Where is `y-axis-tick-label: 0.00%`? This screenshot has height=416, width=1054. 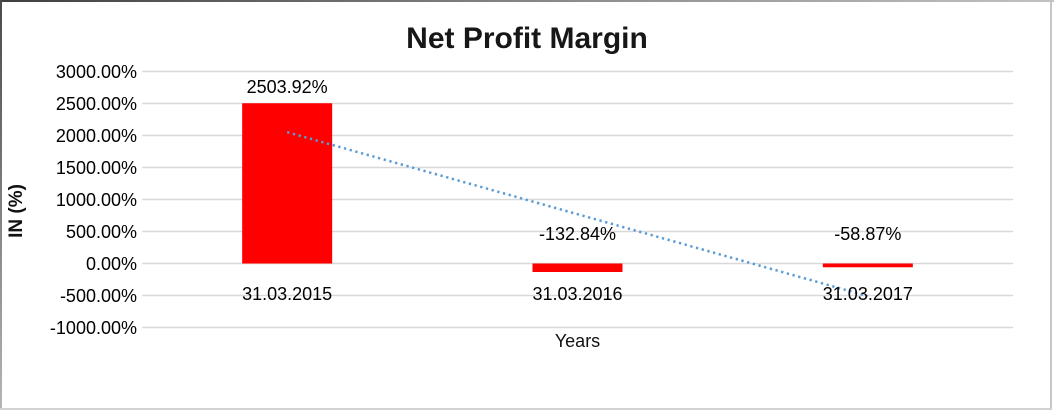
y-axis-tick-label: 0.00% is located at coordinates (111, 263).